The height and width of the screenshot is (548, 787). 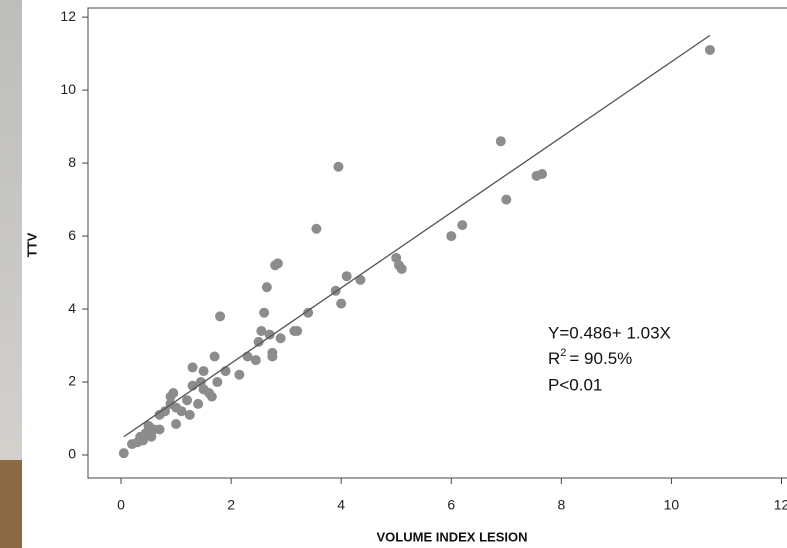 What do you see at coordinates (563, 353) in the screenshot?
I see `r-squared-sup: 2` at bounding box center [563, 353].